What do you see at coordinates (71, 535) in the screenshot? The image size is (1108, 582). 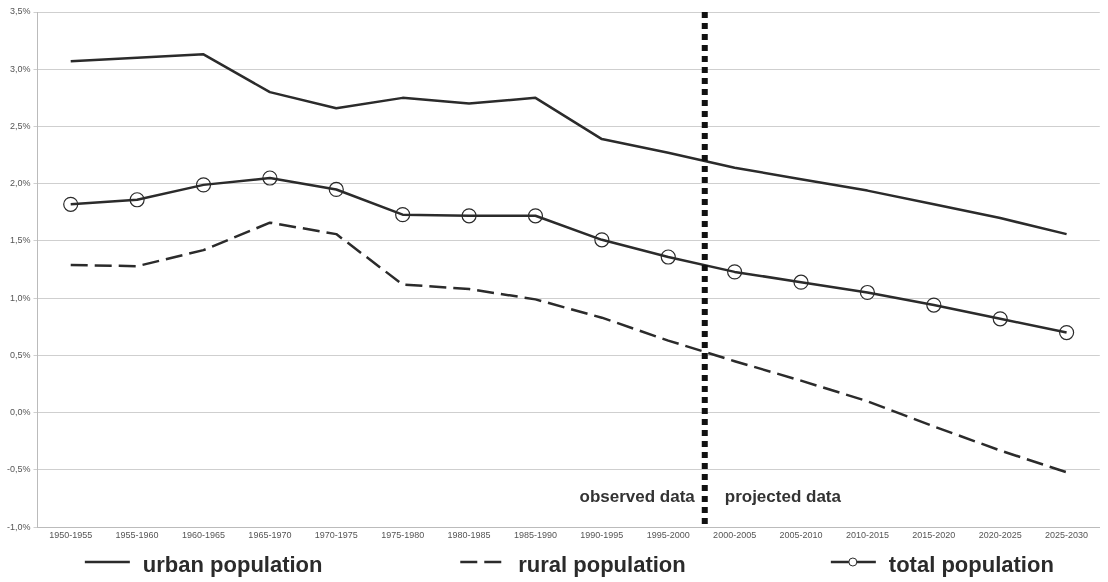 I see `x-tick-label: 1950-1955` at bounding box center [71, 535].